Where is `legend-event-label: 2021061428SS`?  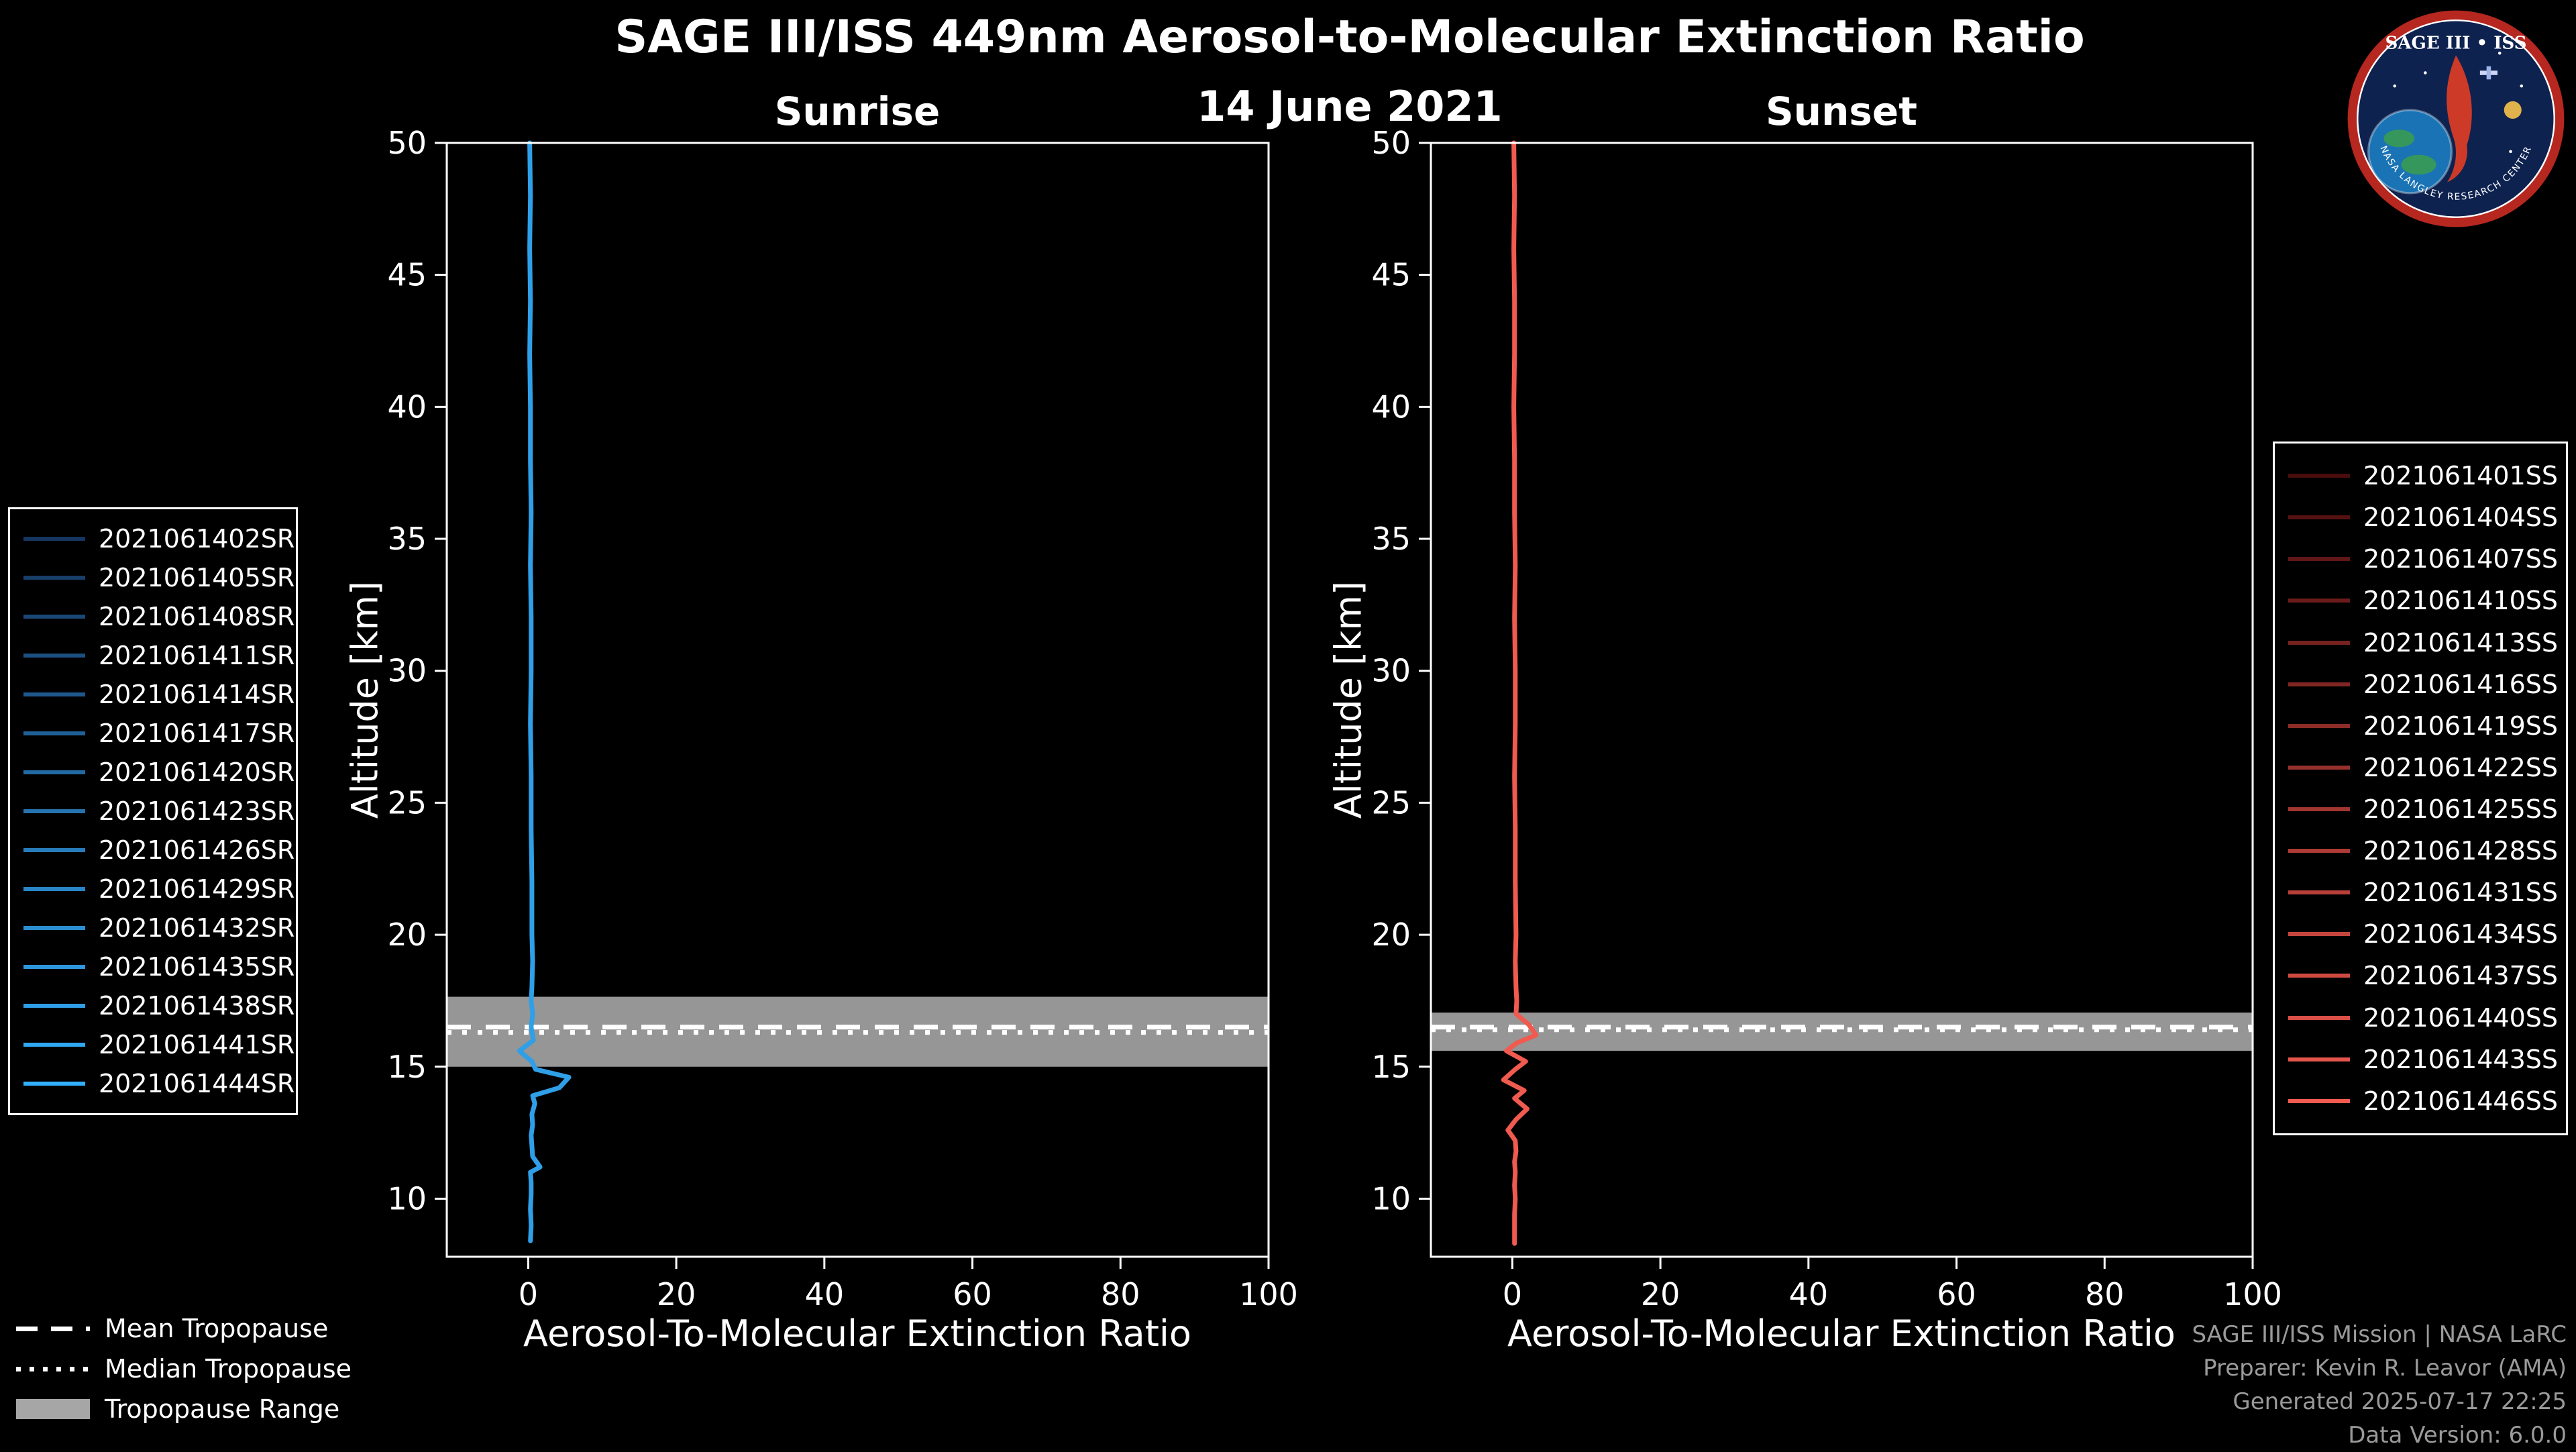
legend-event-label: 2021061428SS is located at coordinates (2461, 851).